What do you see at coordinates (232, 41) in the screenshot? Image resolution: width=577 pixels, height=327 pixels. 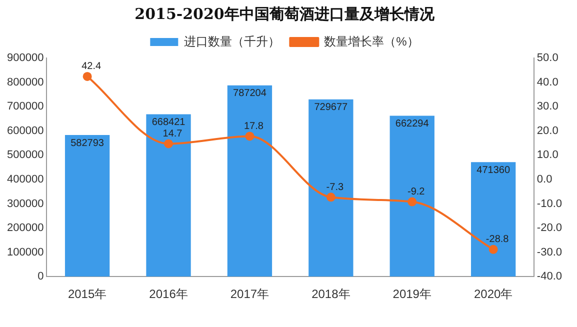 I see `legend-label: 进口数量（千升）` at bounding box center [232, 41].